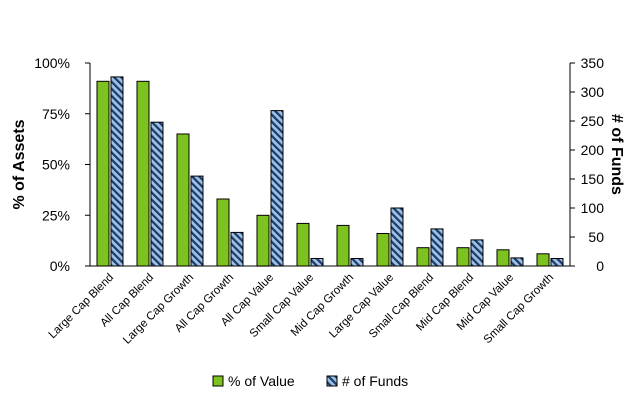 Image resolution: width=630 pixels, height=413 pixels. What do you see at coordinates (596, 237) in the screenshot?
I see `right-tick-label: 50` at bounding box center [596, 237].